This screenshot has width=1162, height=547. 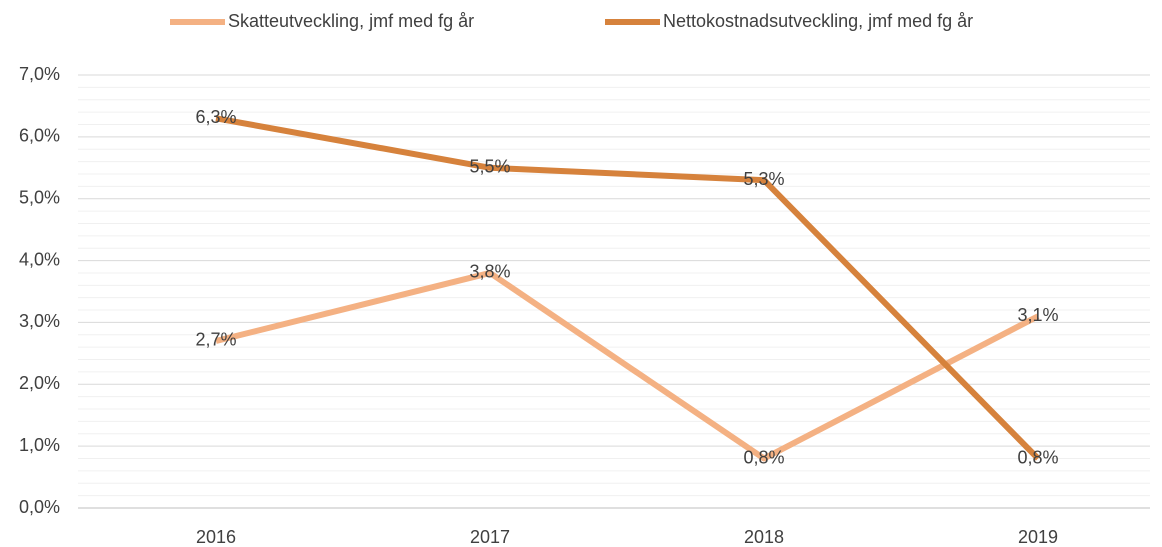 What do you see at coordinates (763, 179) in the screenshot?
I see `data-label: 5,3%` at bounding box center [763, 179].